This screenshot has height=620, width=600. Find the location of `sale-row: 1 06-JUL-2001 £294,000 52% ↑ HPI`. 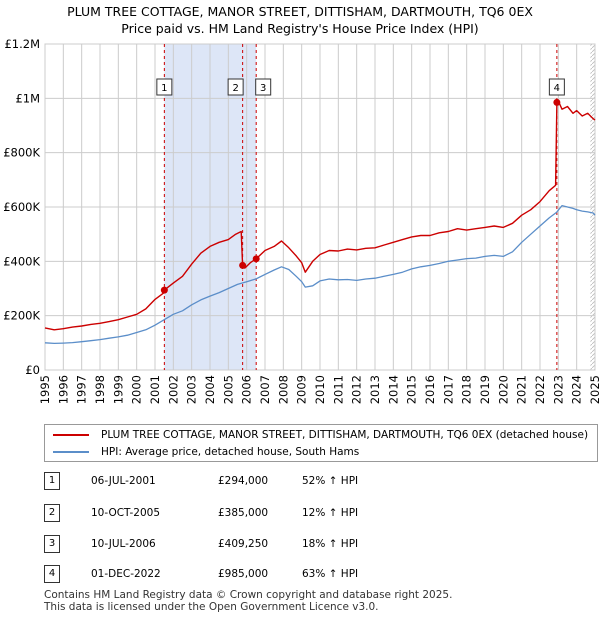

sale-row: 1 06-JUL-2001 £294,000 52% ↑ HPI is located at coordinates (244, 481).